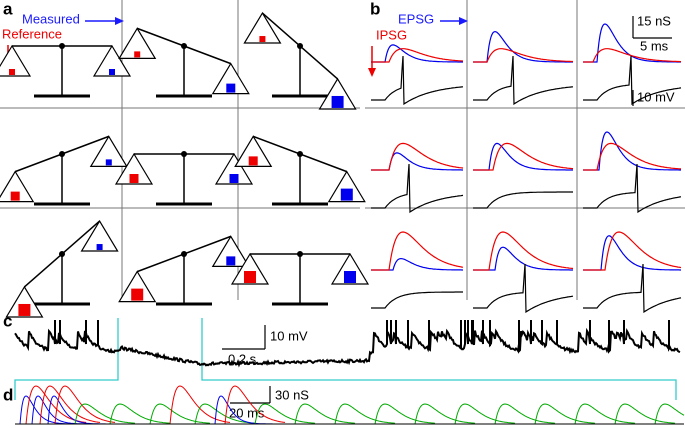  Describe the element at coordinates (8, 9) in the screenshot. I see `panel-label: a` at that location.